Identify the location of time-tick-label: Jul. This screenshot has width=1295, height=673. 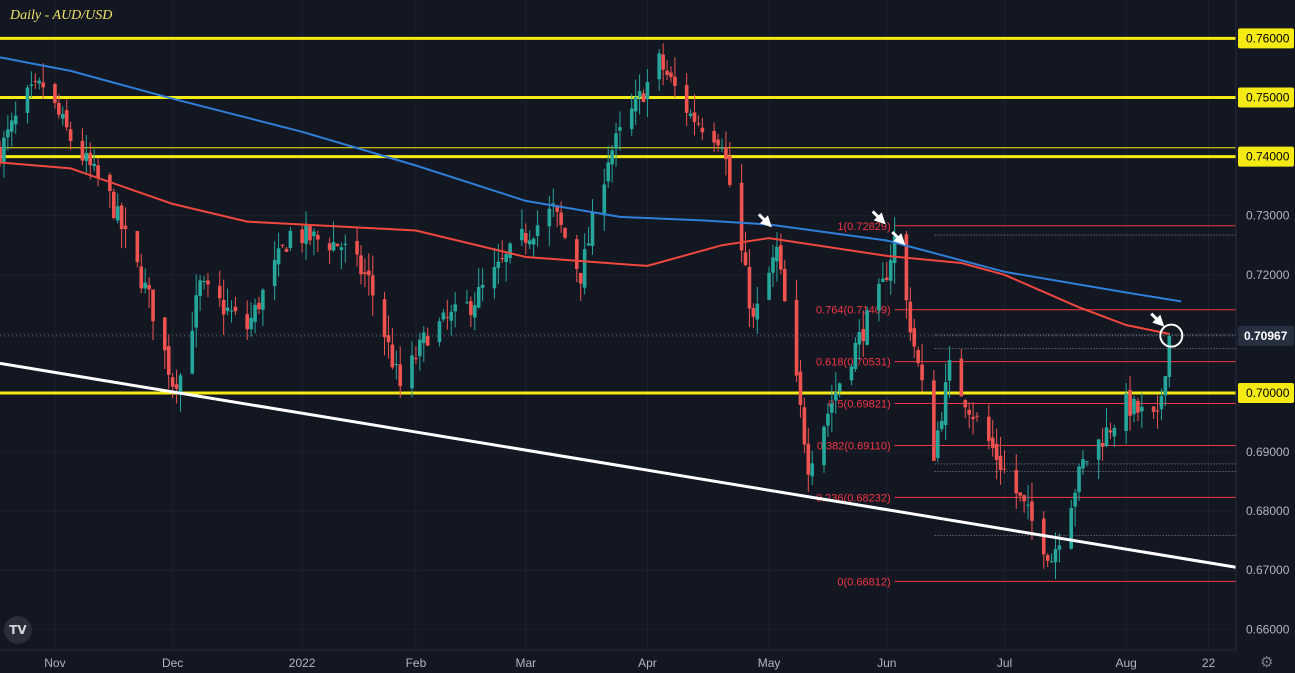
(1004, 663).